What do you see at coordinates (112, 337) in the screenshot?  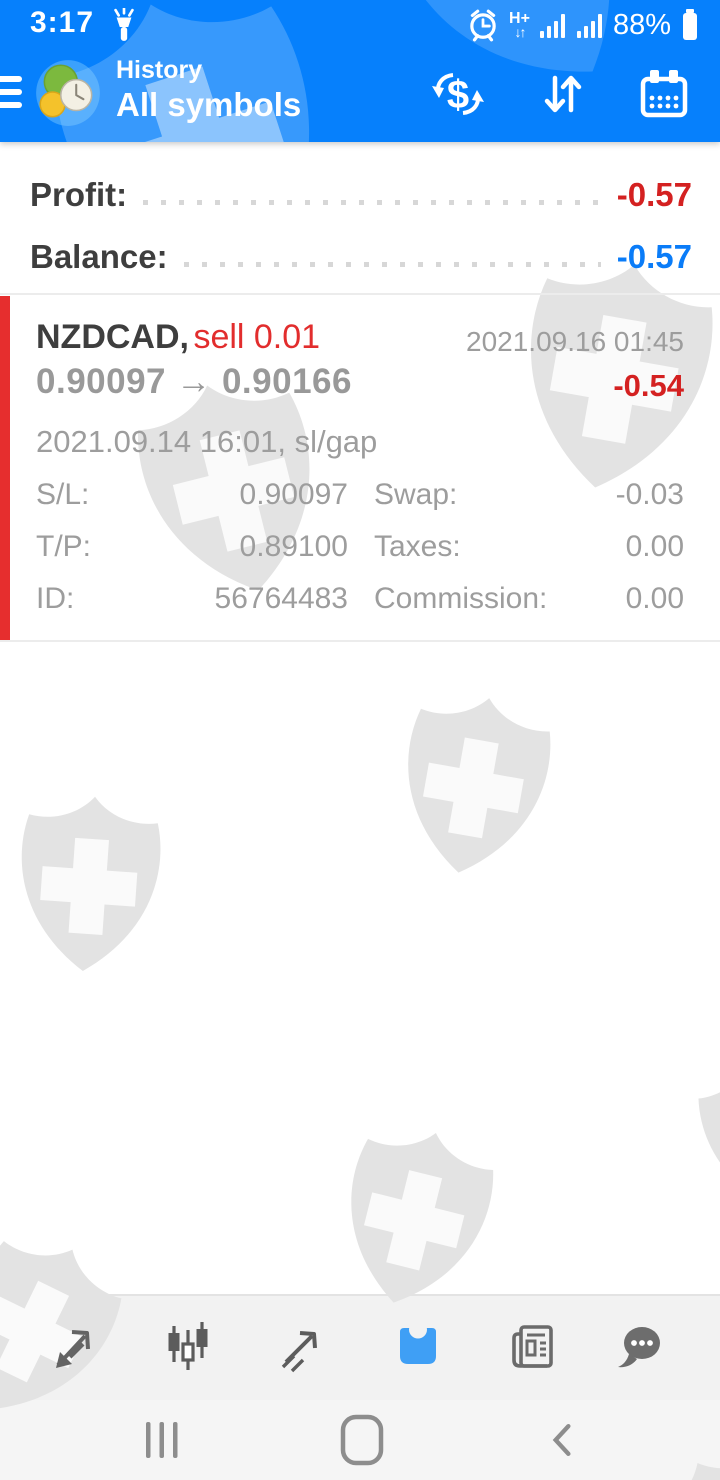 I see `trade-symbol: NZDCAD,` at bounding box center [112, 337].